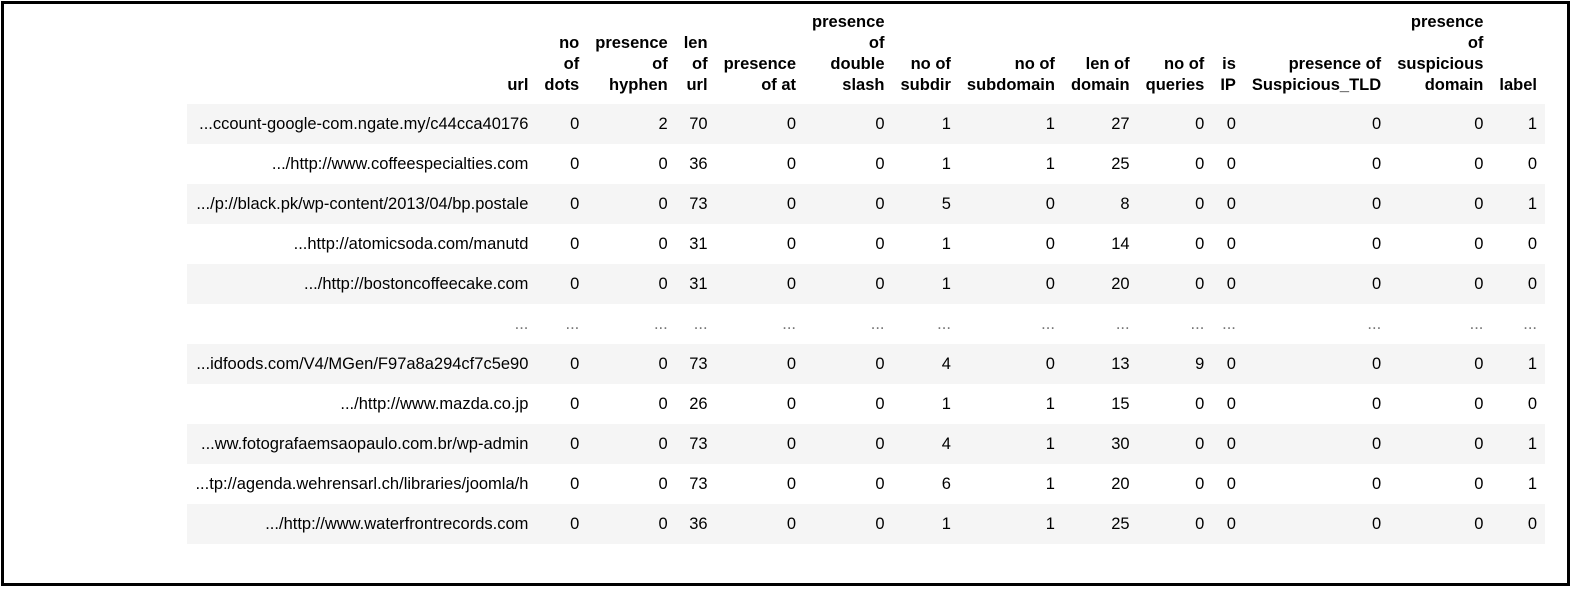 The height and width of the screenshot is (591, 1585). What do you see at coordinates (518, 85) in the screenshot?
I see `column-header-line: url` at bounding box center [518, 85].